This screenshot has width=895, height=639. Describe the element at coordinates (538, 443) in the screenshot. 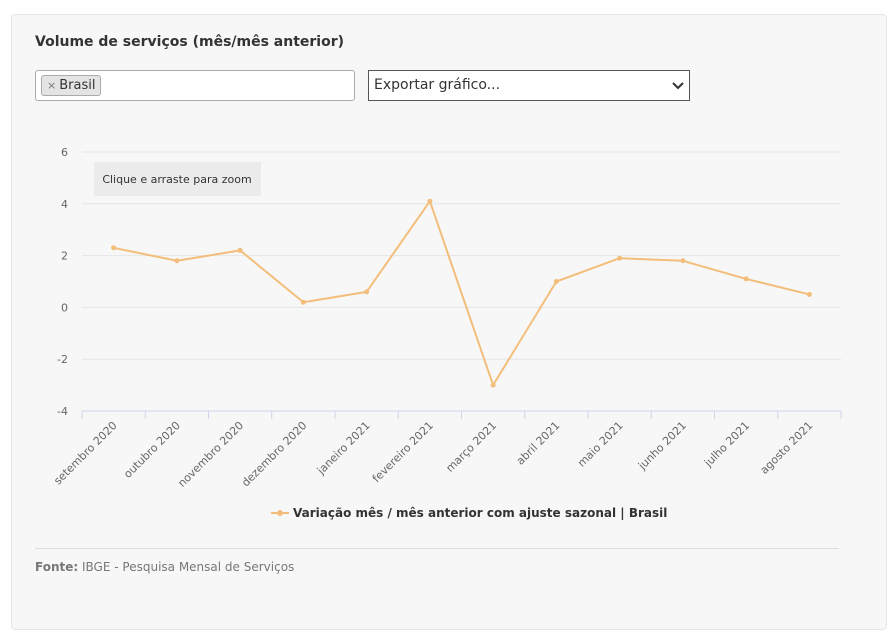

I see `x-tick-label: abril 2021` at that location.